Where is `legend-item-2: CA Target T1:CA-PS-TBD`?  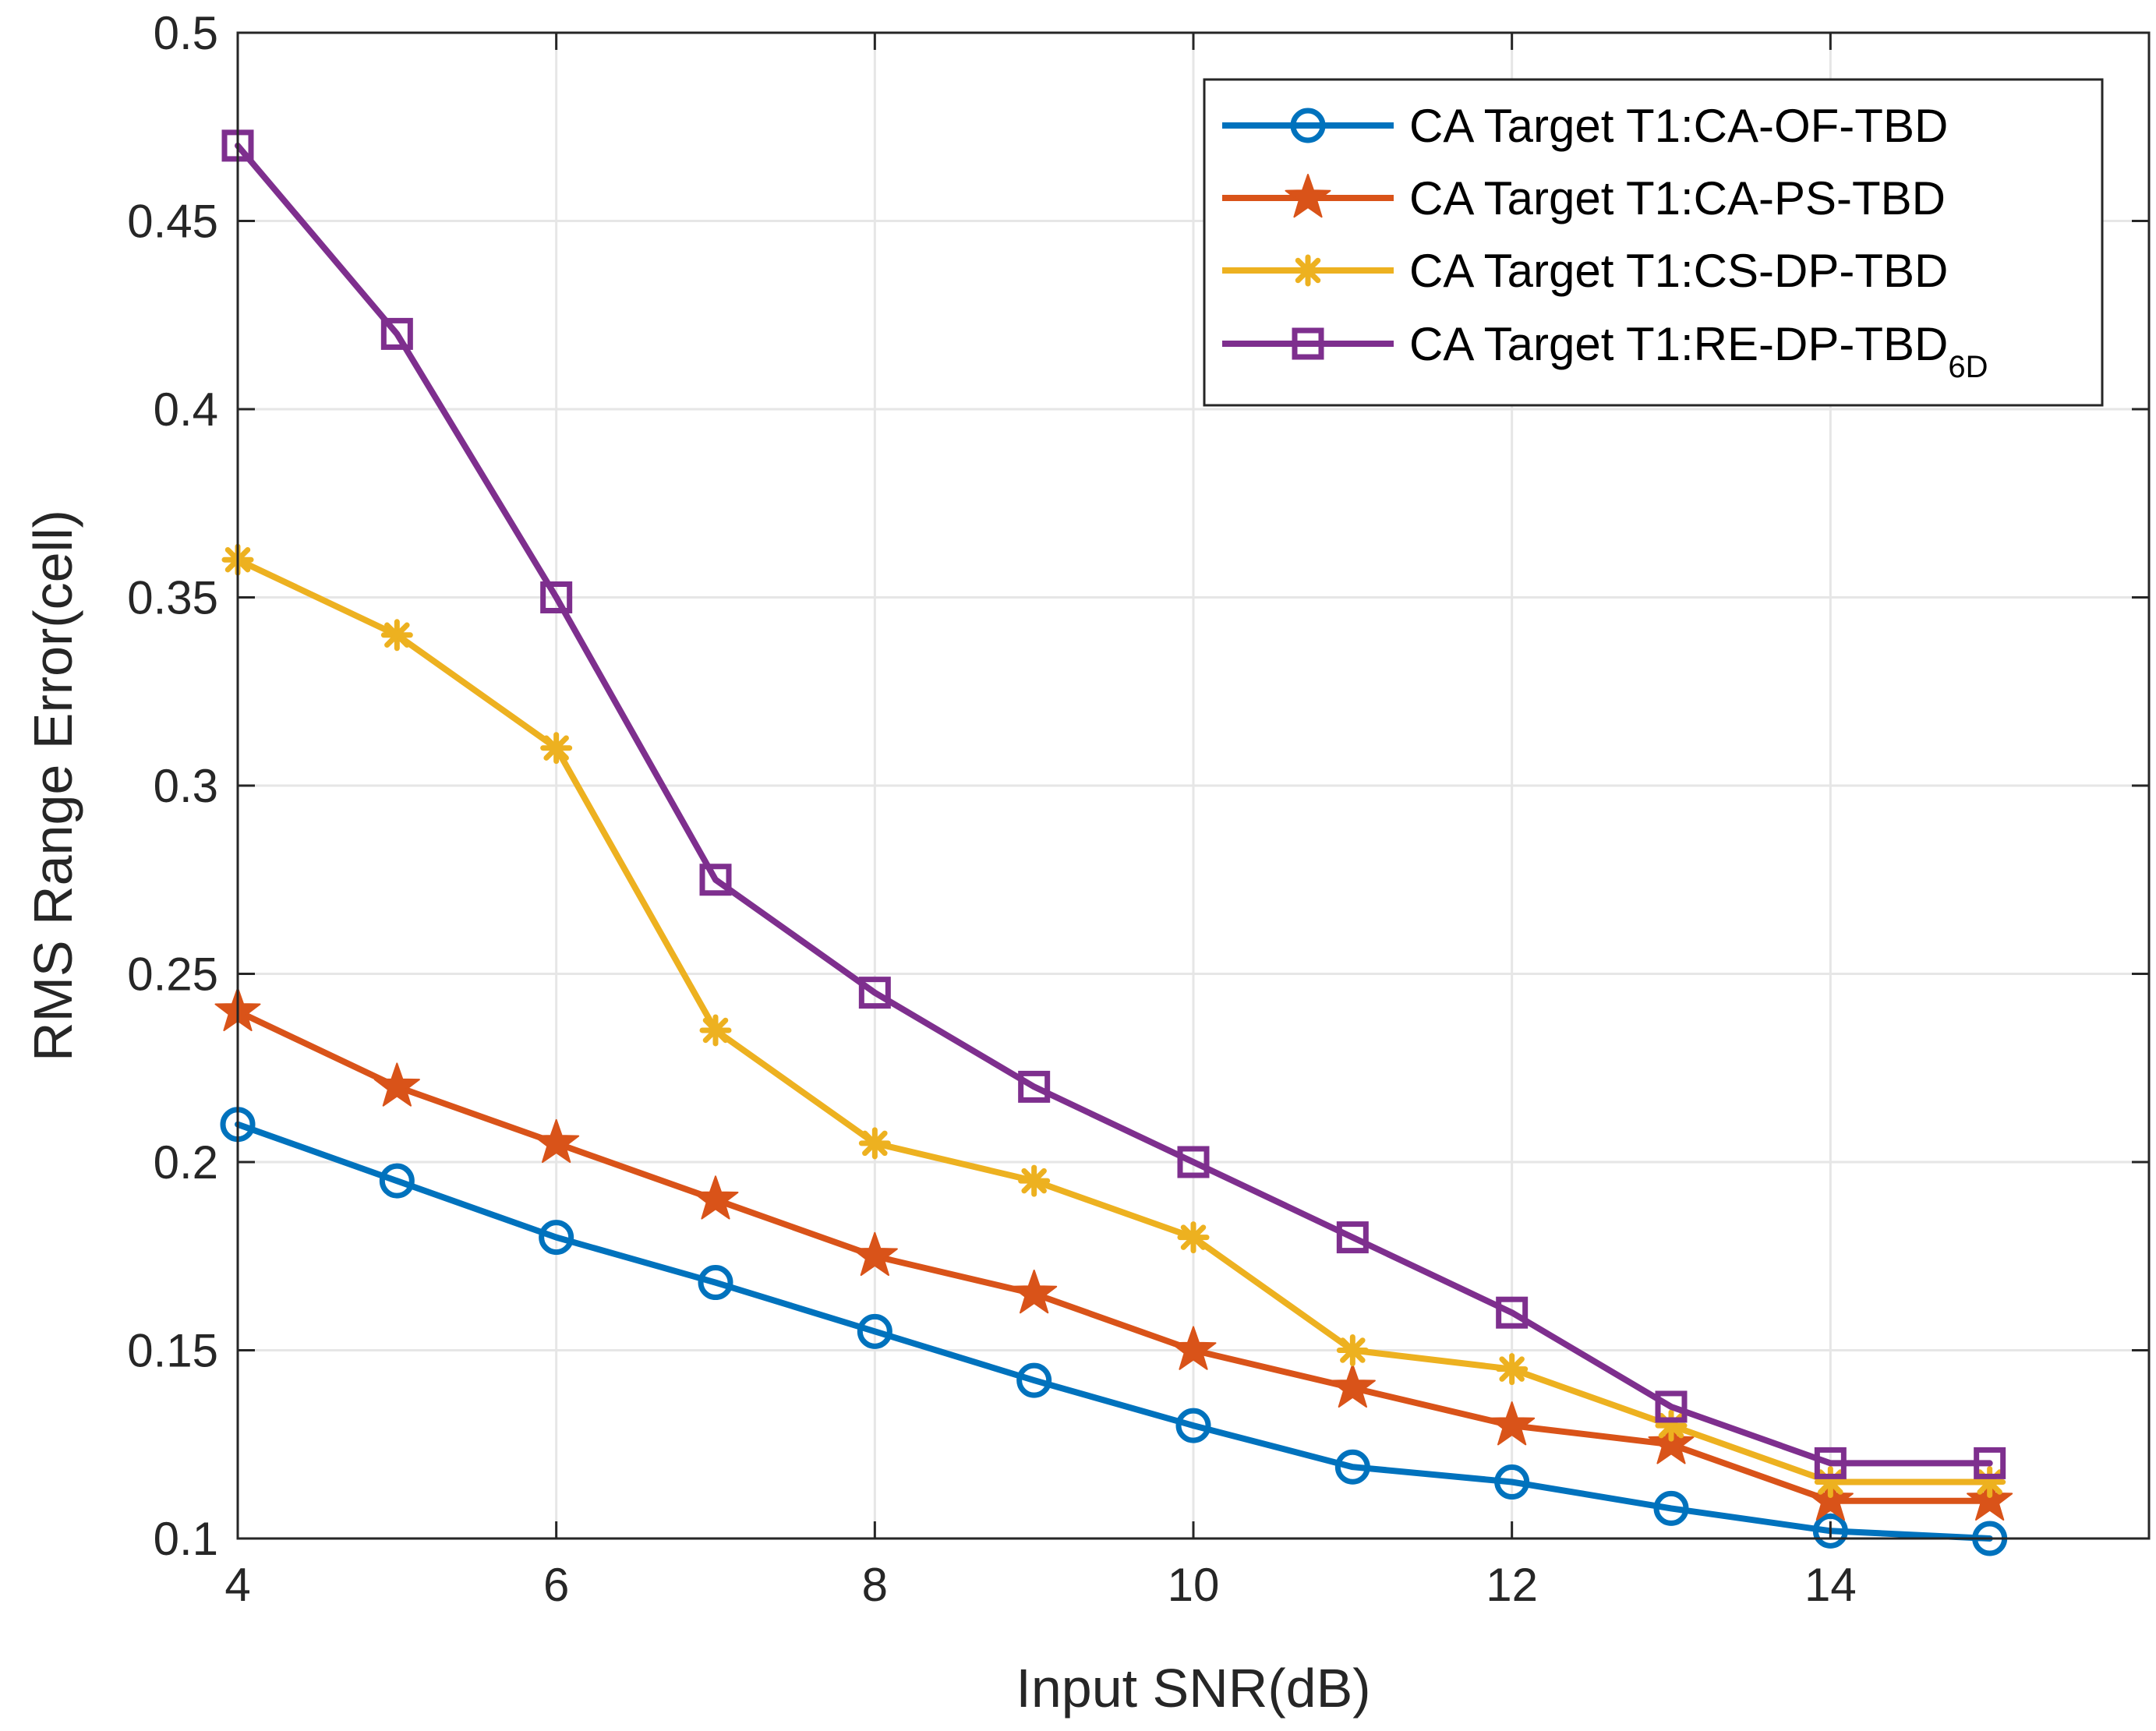 legend-item-2: CA Target T1:CA-PS-TBD is located at coordinates (1584, 198).